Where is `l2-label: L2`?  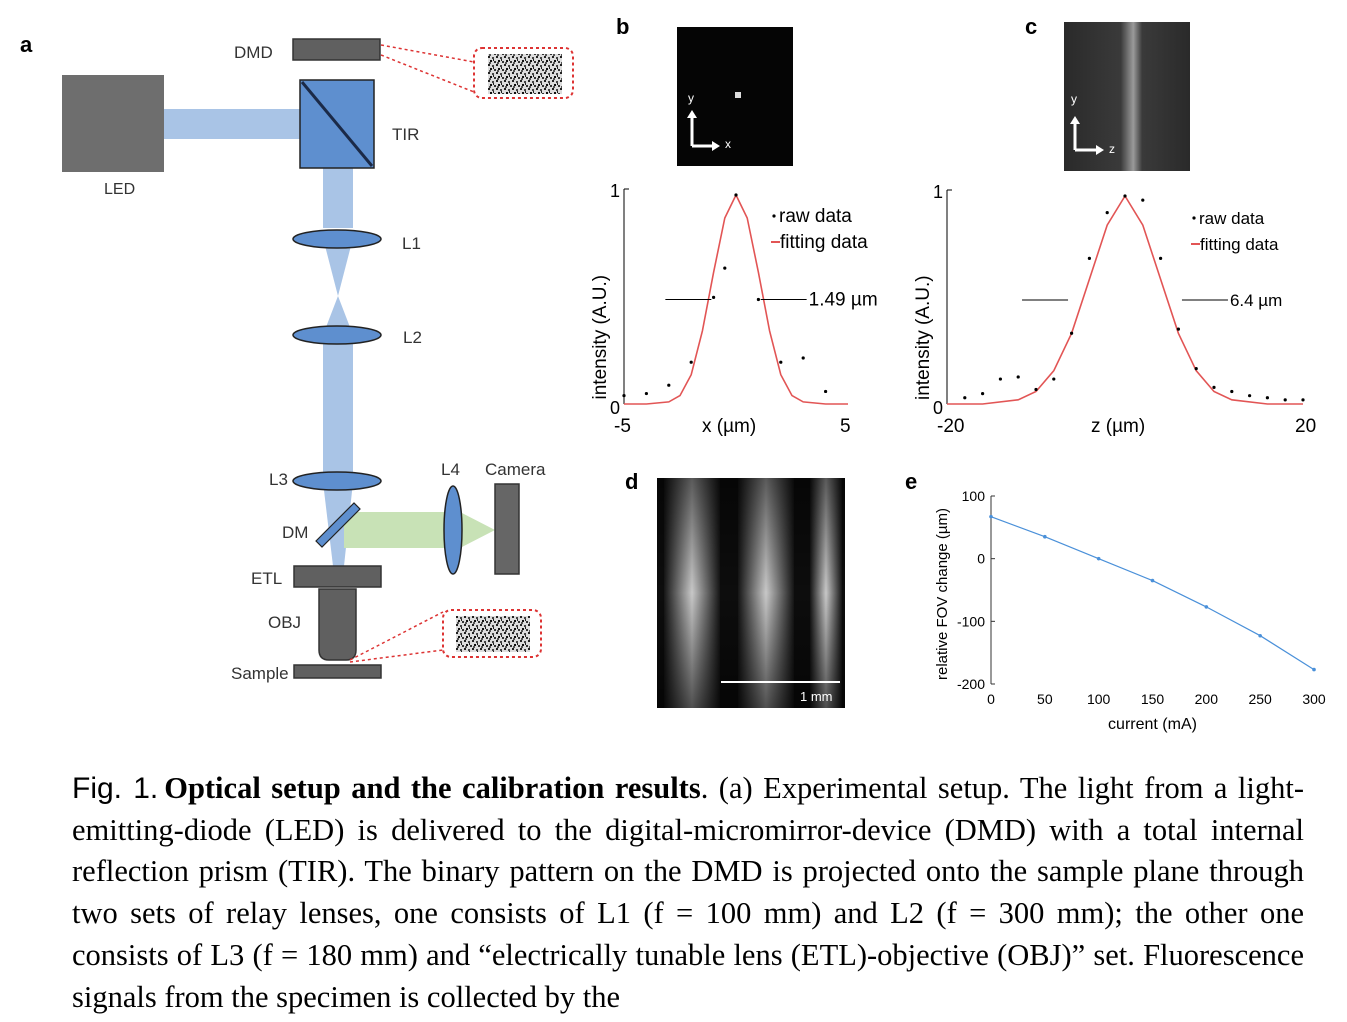 l2-label: L2 is located at coordinates (412, 337).